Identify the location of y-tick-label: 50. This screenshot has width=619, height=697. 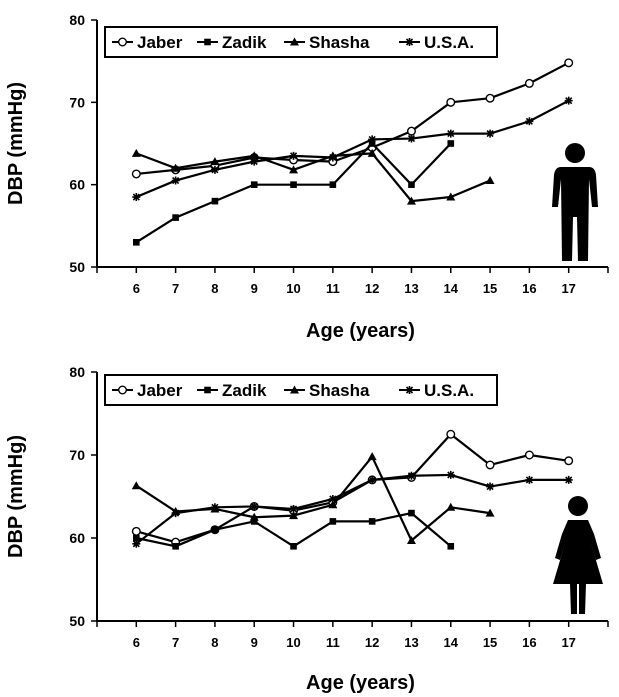
(77, 621).